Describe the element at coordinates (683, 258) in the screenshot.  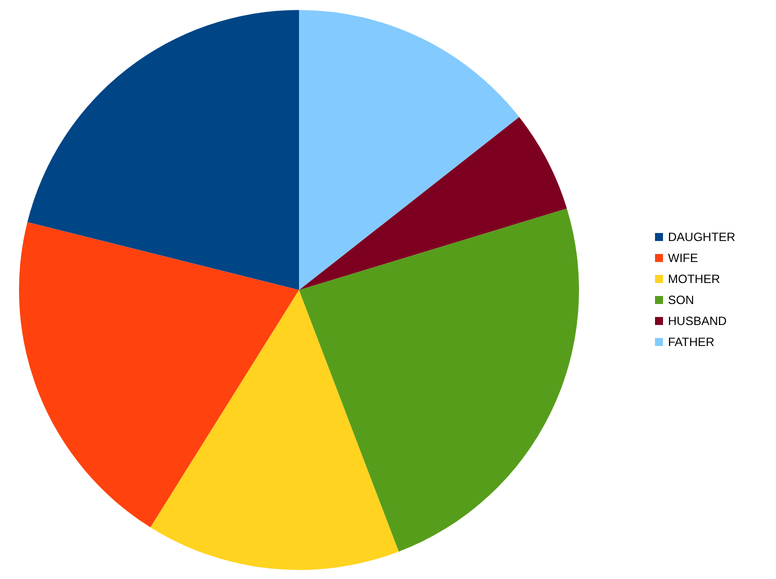
I see `legend-label: WIFE` at that location.